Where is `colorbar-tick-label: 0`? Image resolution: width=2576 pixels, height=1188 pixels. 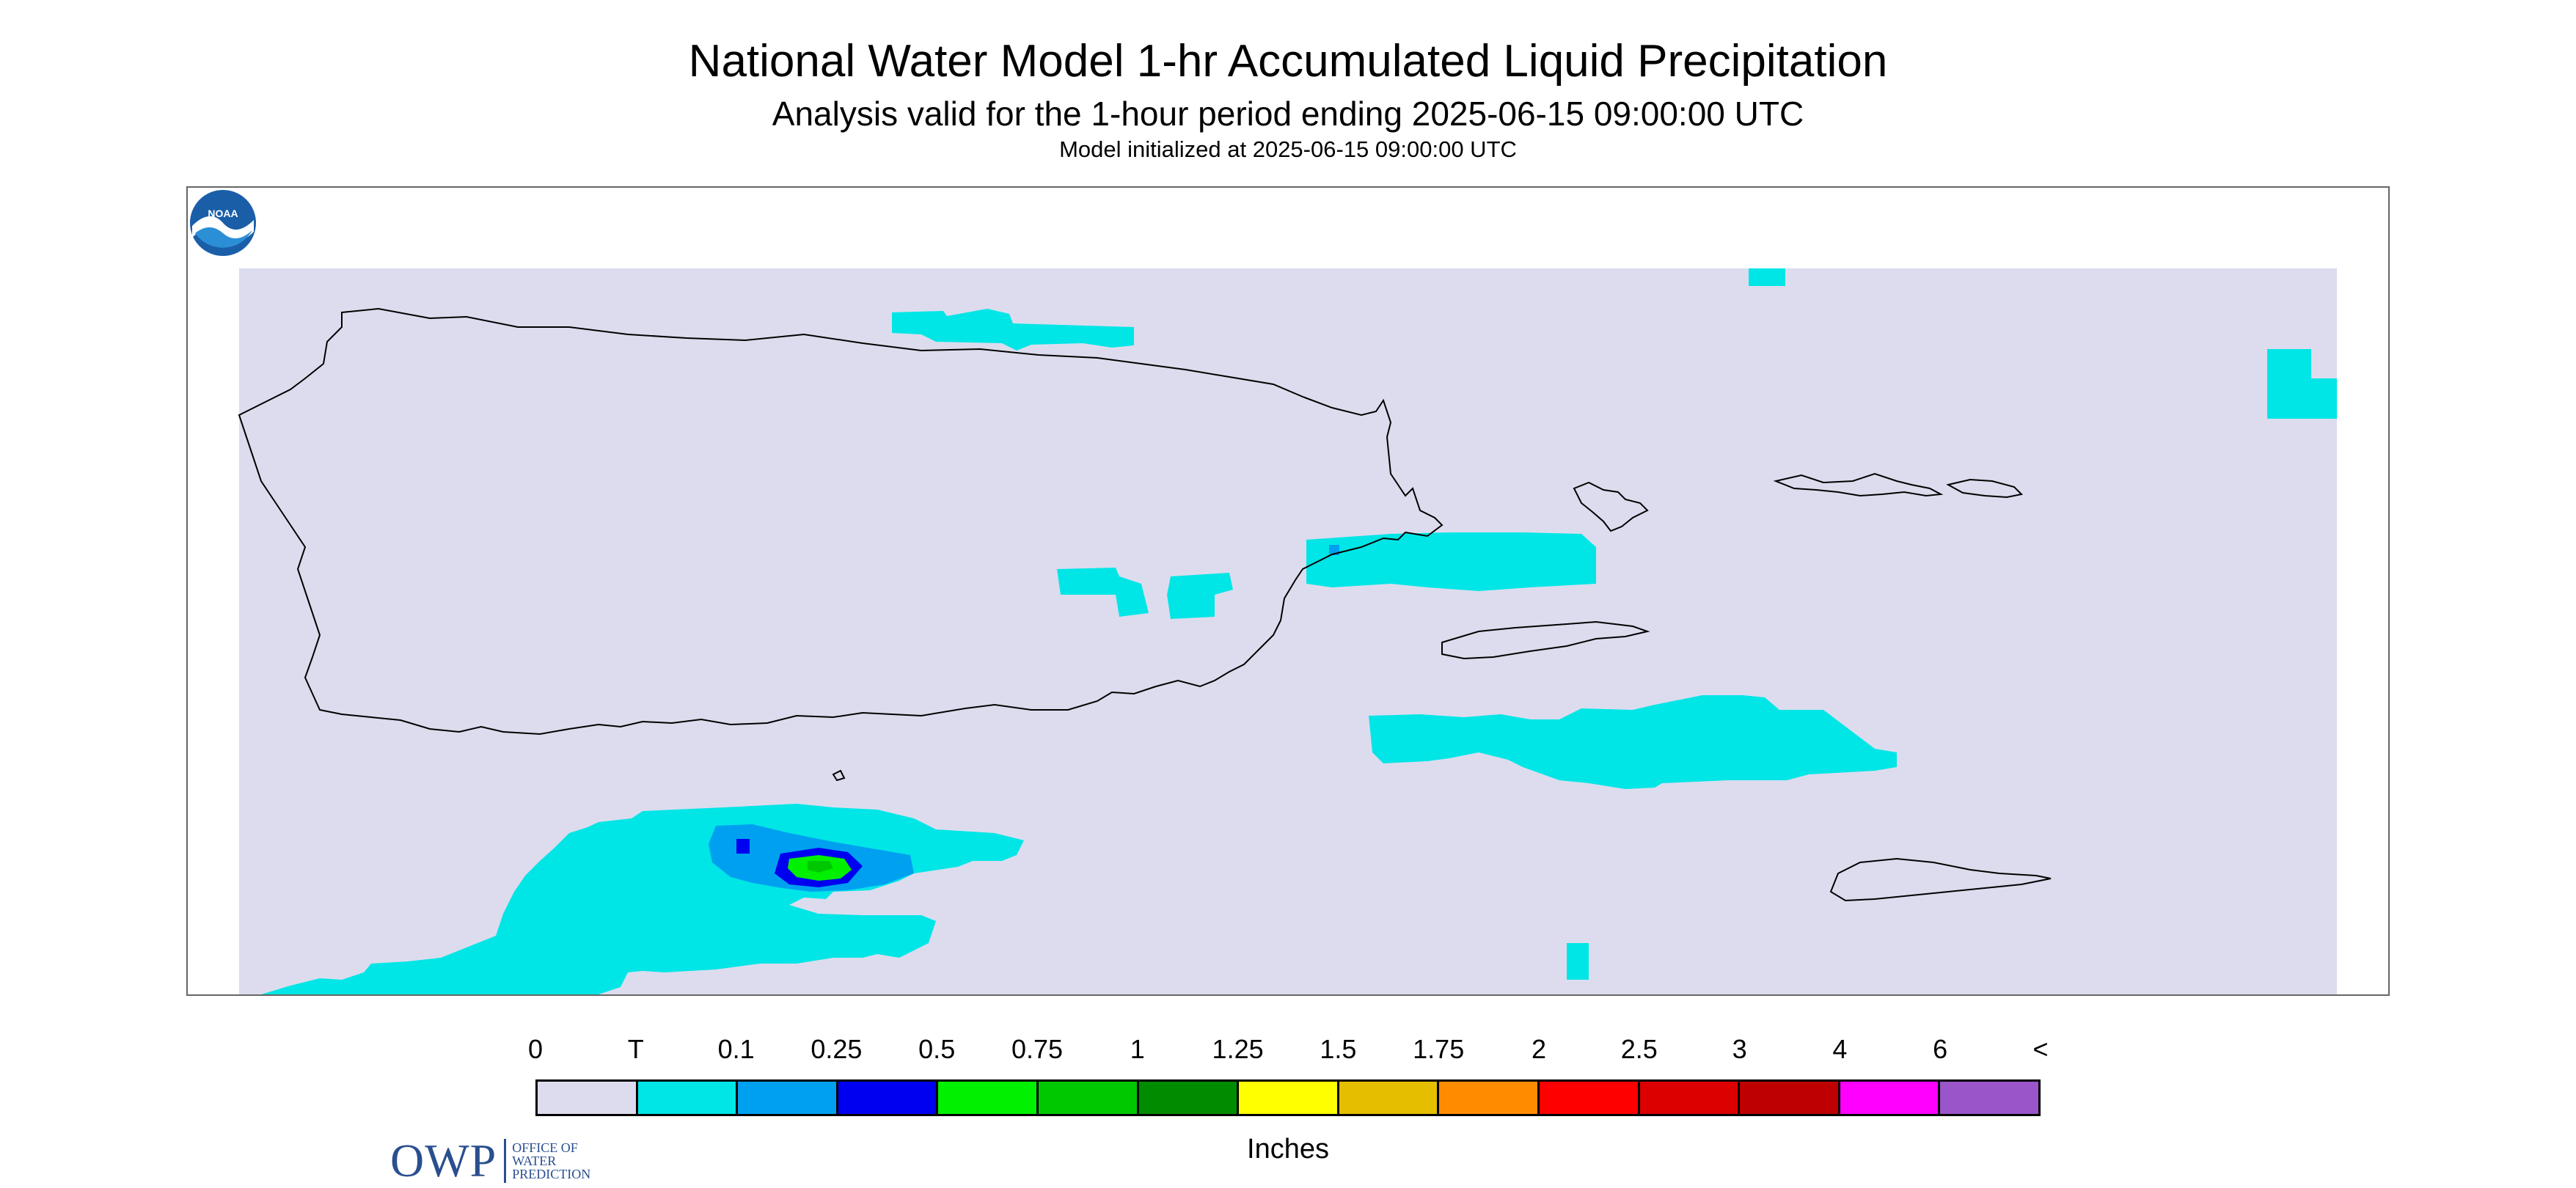 colorbar-tick-label: 0 is located at coordinates (535, 1049).